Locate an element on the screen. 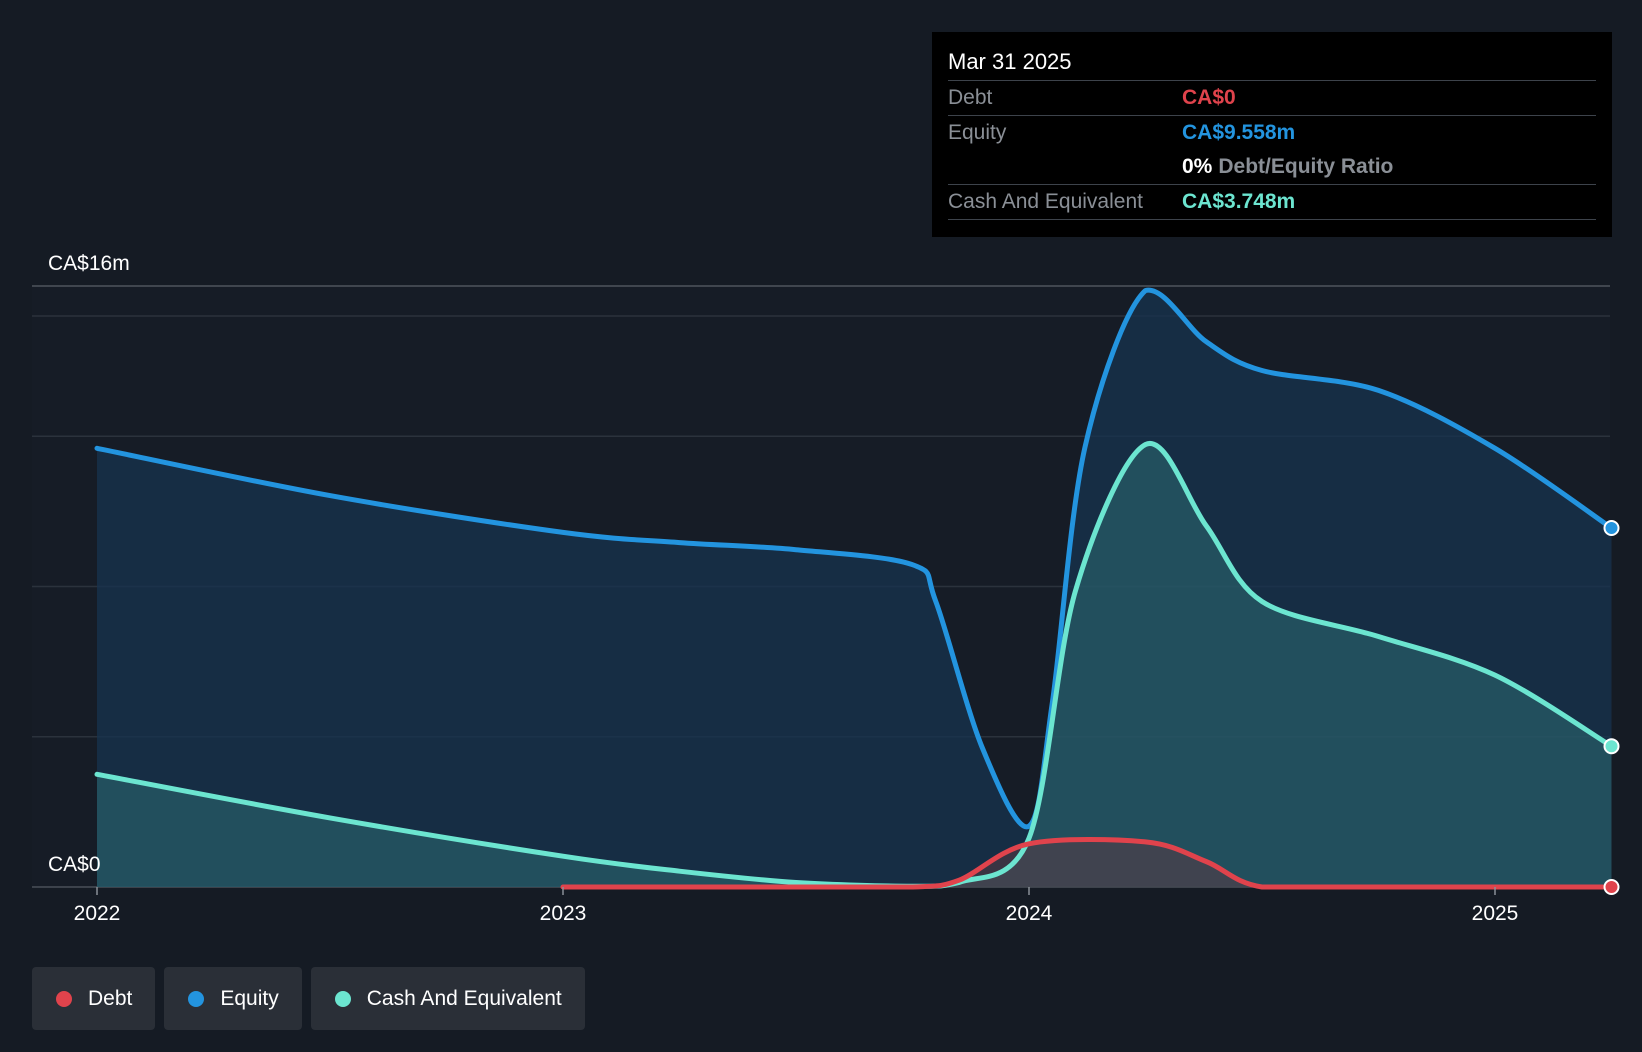  line-debt is located at coordinates (1087, 863).